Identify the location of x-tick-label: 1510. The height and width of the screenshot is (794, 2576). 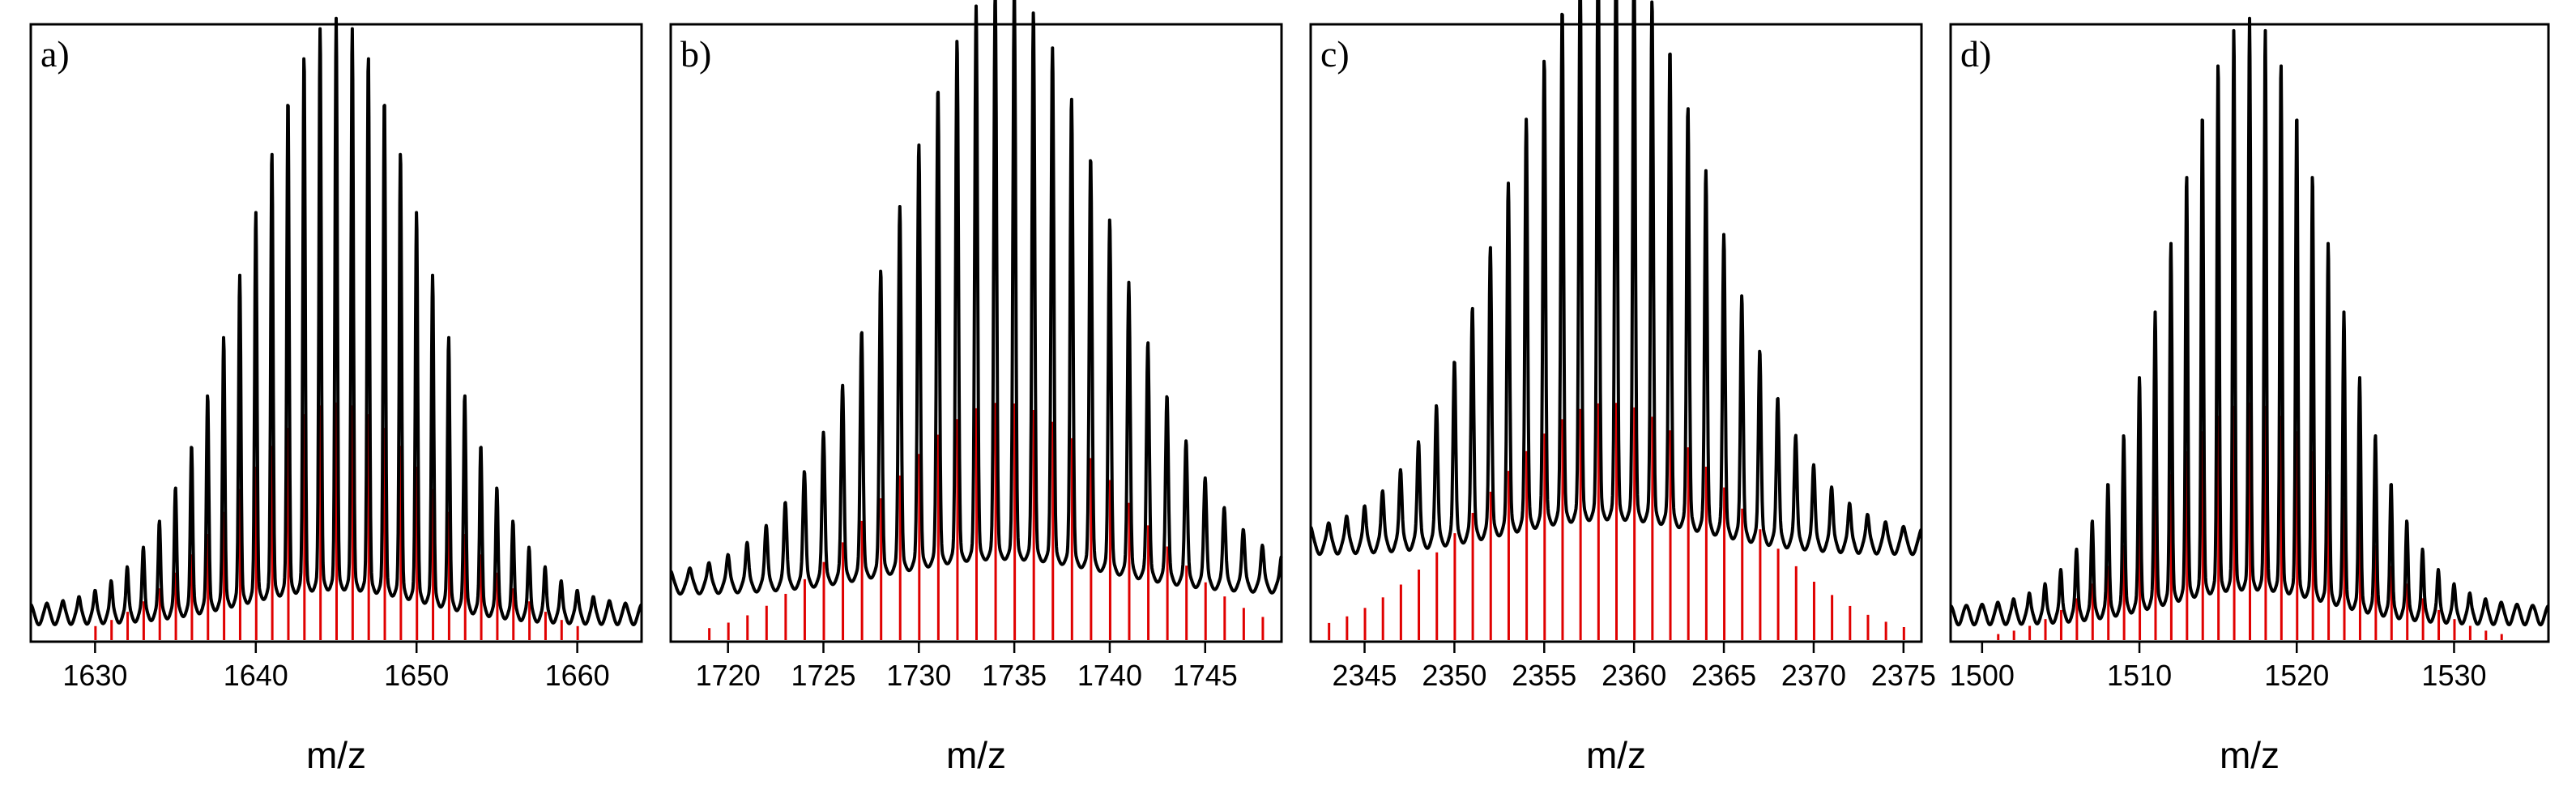
(2139, 675).